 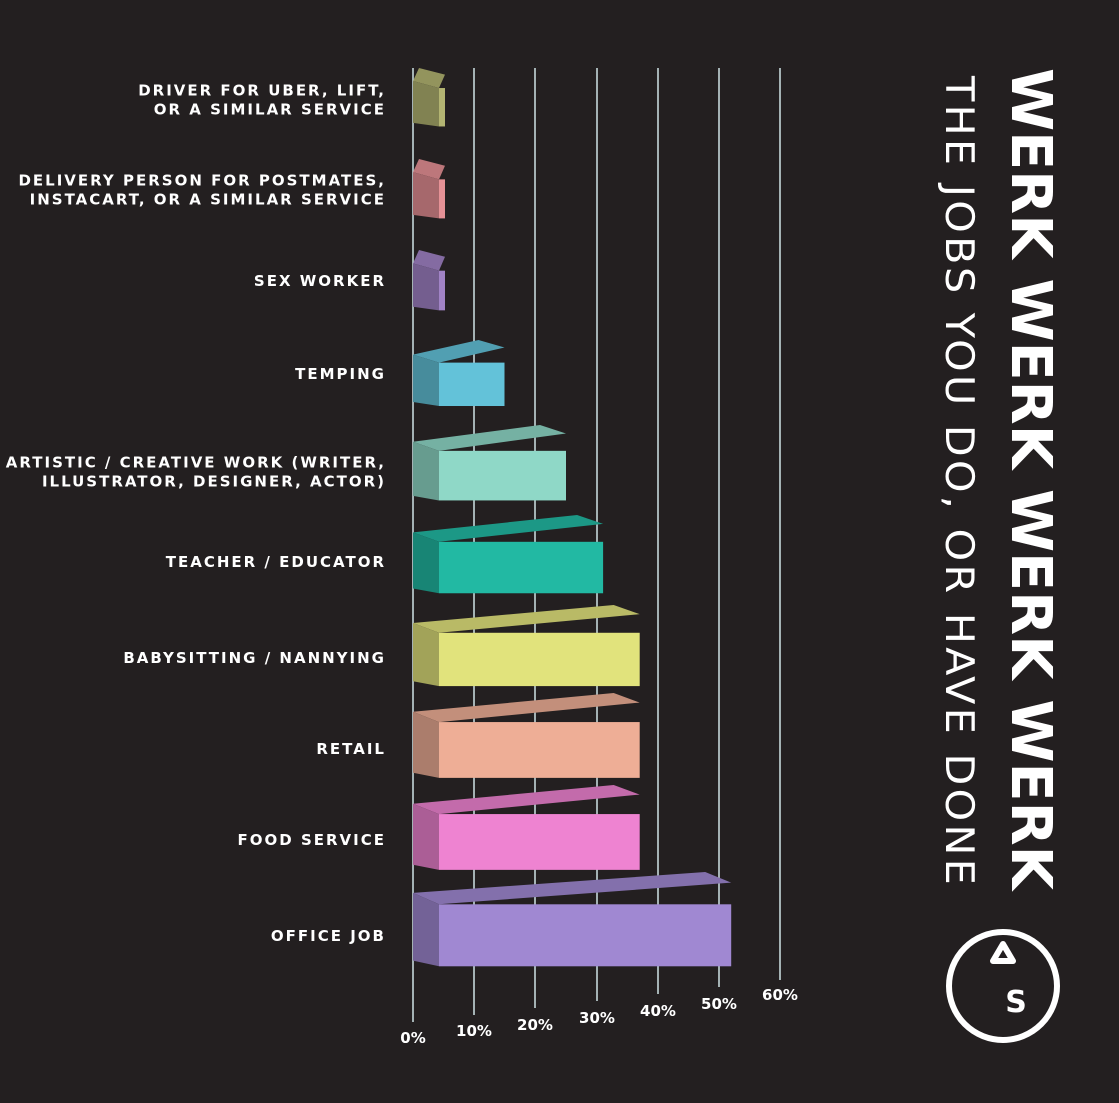 I want to click on category-label: TEACHER / EDUCATOR, so click(x=276, y=562).